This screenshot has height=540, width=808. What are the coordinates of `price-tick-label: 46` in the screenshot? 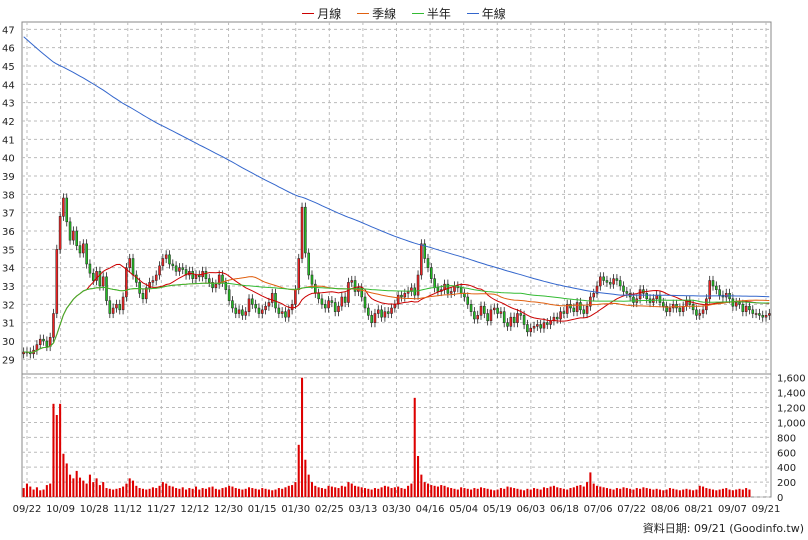 It's located at (8, 49).